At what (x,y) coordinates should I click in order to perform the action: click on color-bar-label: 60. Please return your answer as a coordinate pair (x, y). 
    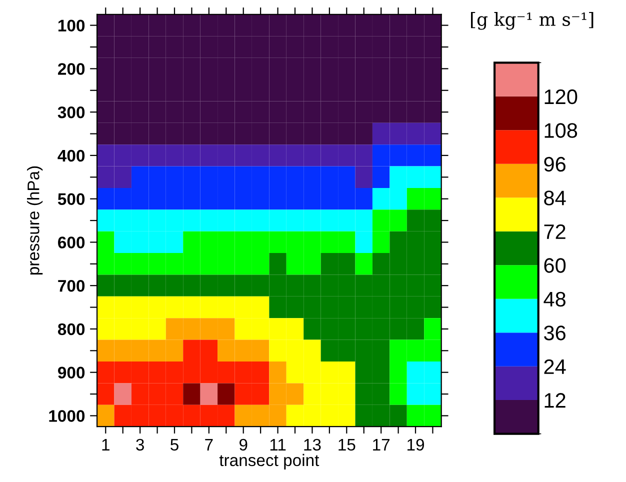
    Looking at the image, I should click on (555, 265).